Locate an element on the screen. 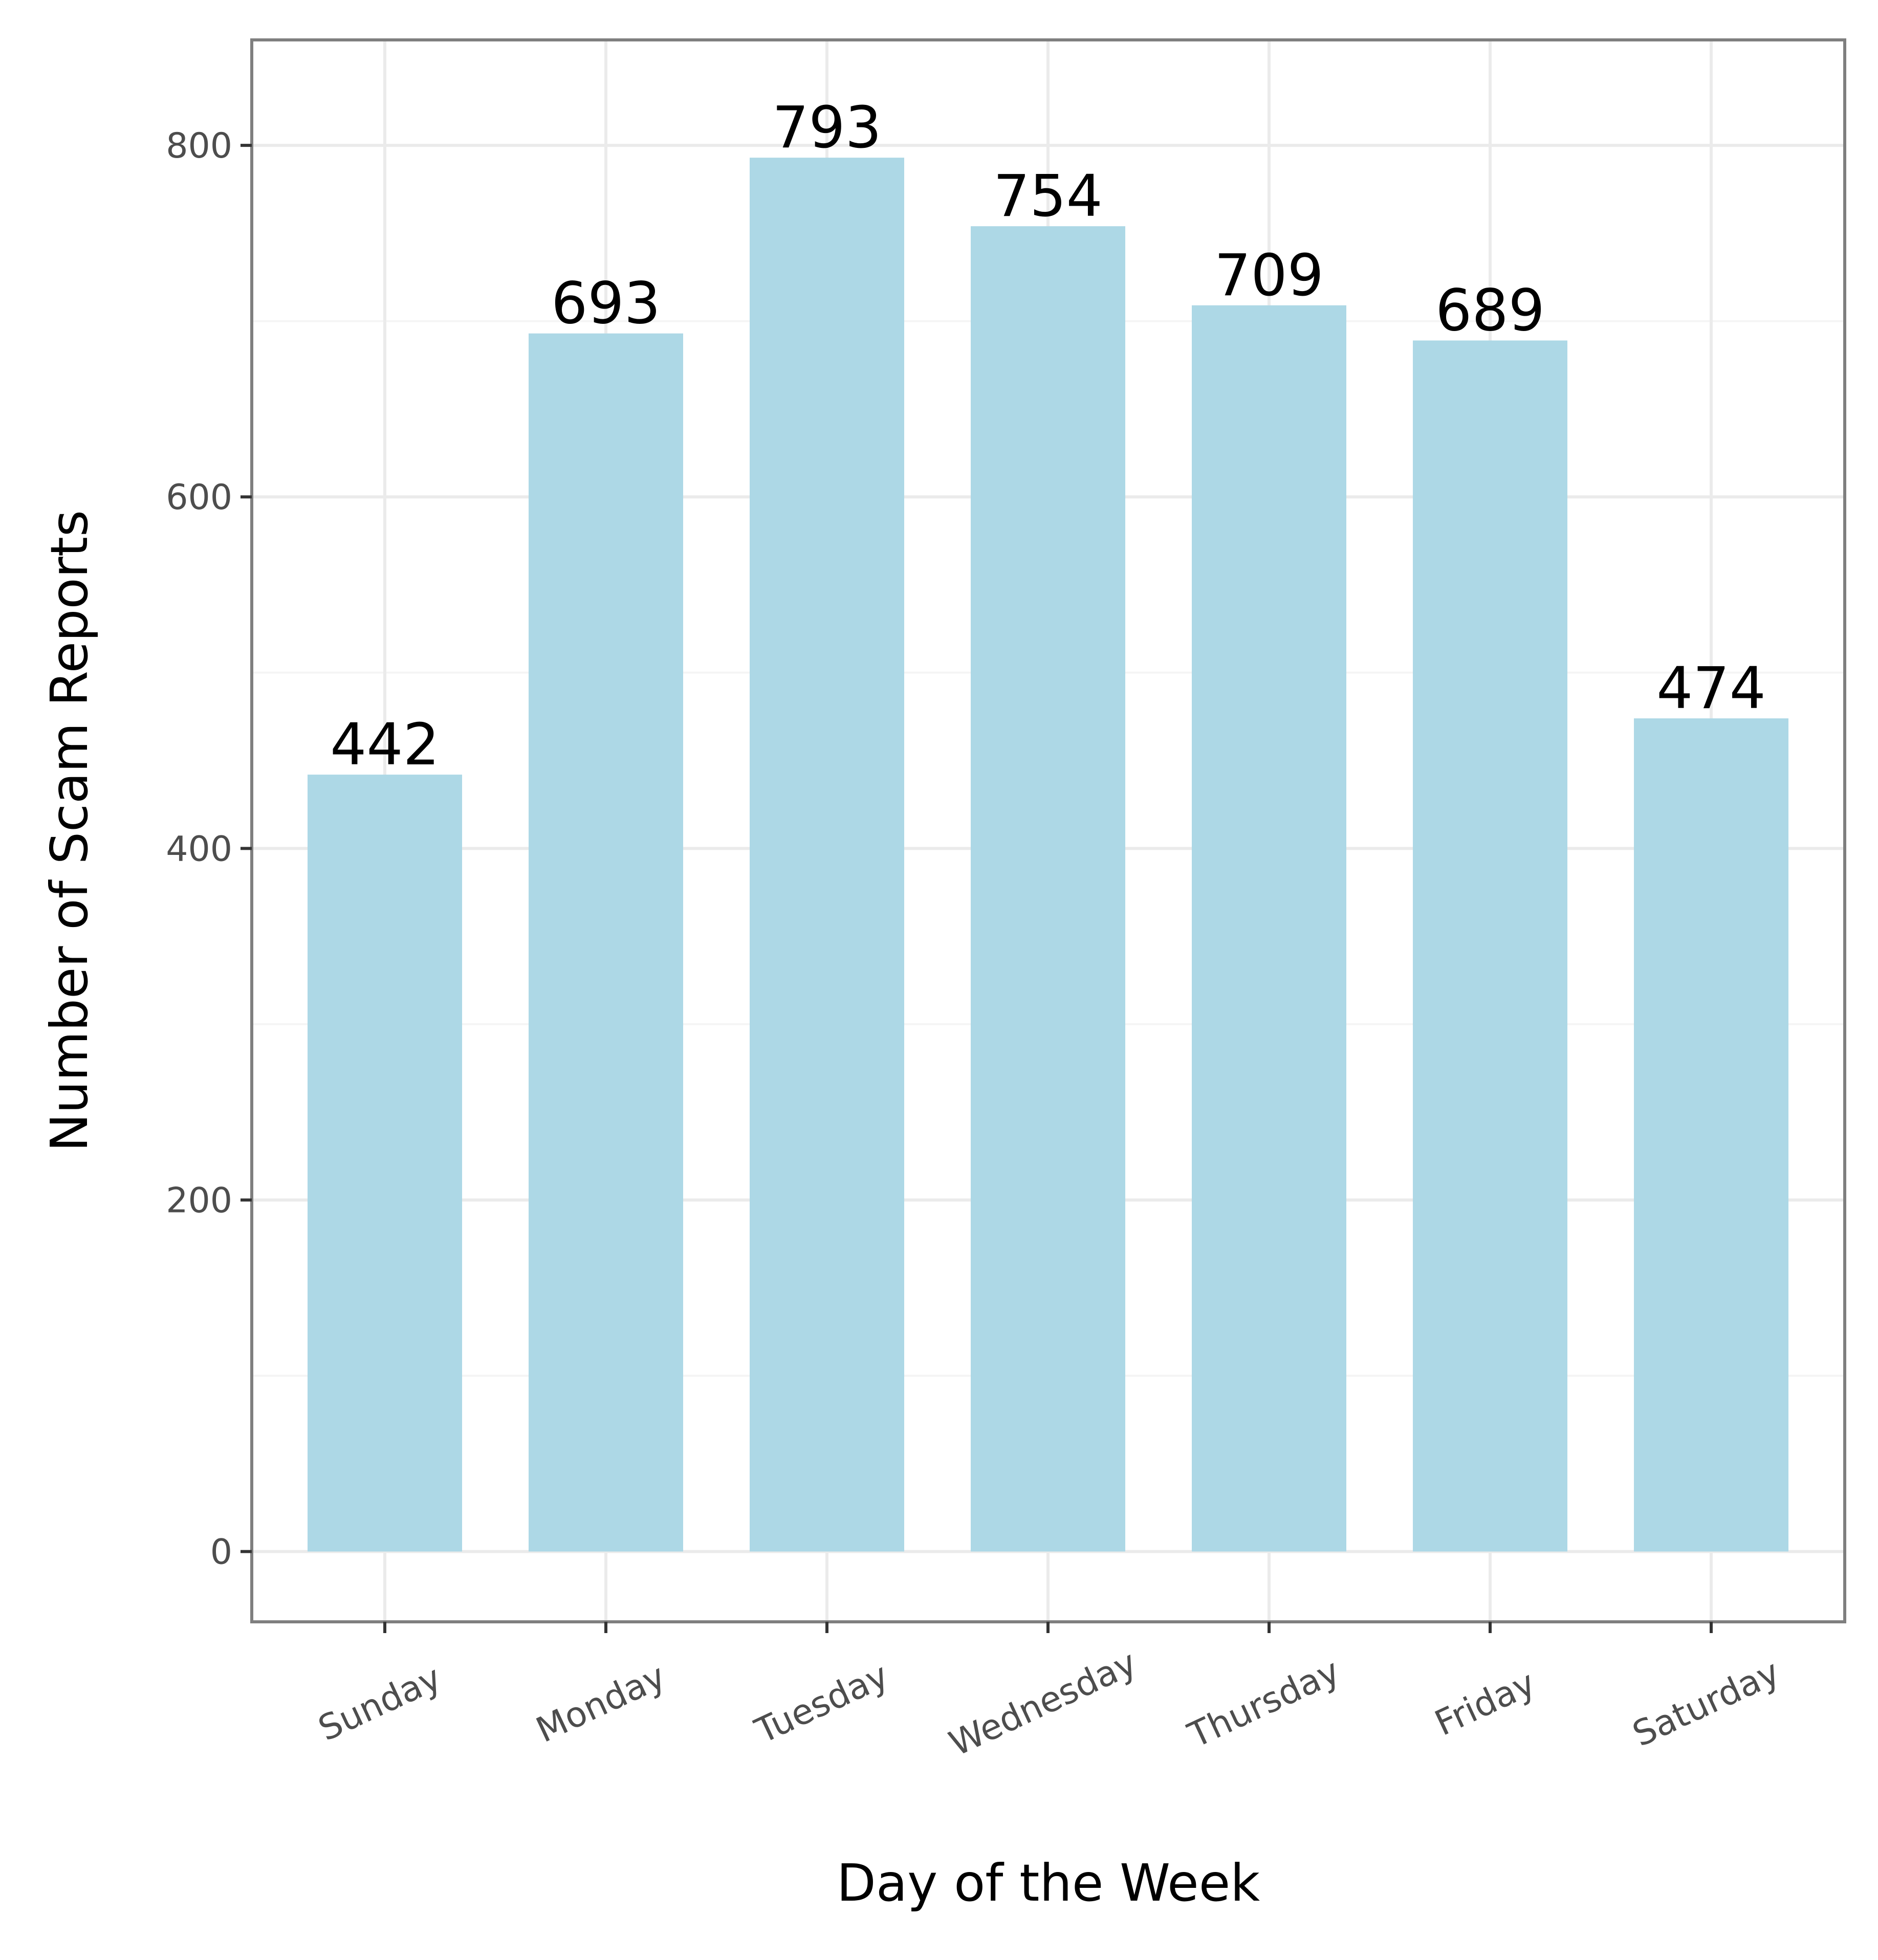  x-axis-title: Day of the Week is located at coordinates (1049, 1883).